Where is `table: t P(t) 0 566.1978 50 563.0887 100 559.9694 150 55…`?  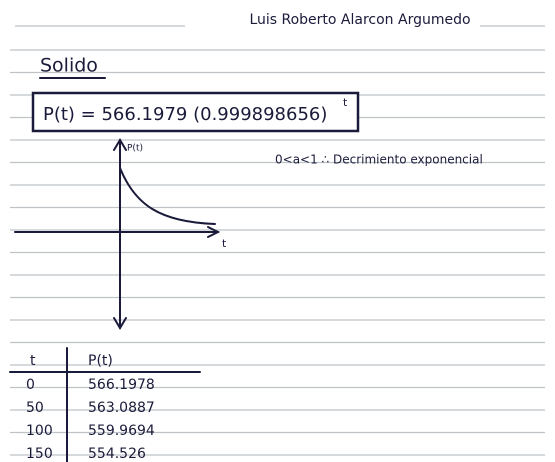 table: t P(t) 0 566.1978 50 563.0887 100 559.9694 150 55… is located at coordinates (90, 407).